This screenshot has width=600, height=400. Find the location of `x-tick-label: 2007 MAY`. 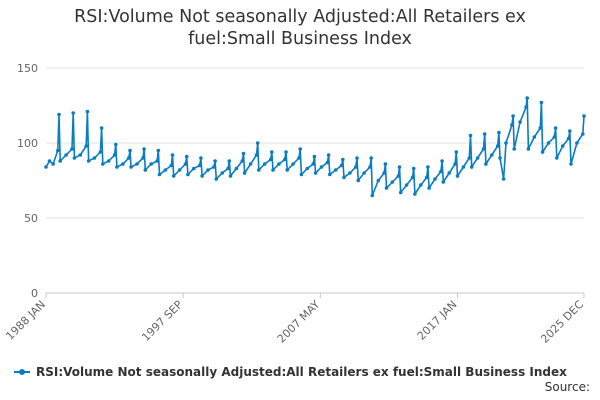

x-tick-label: 2007 MAY is located at coordinates (299, 322).